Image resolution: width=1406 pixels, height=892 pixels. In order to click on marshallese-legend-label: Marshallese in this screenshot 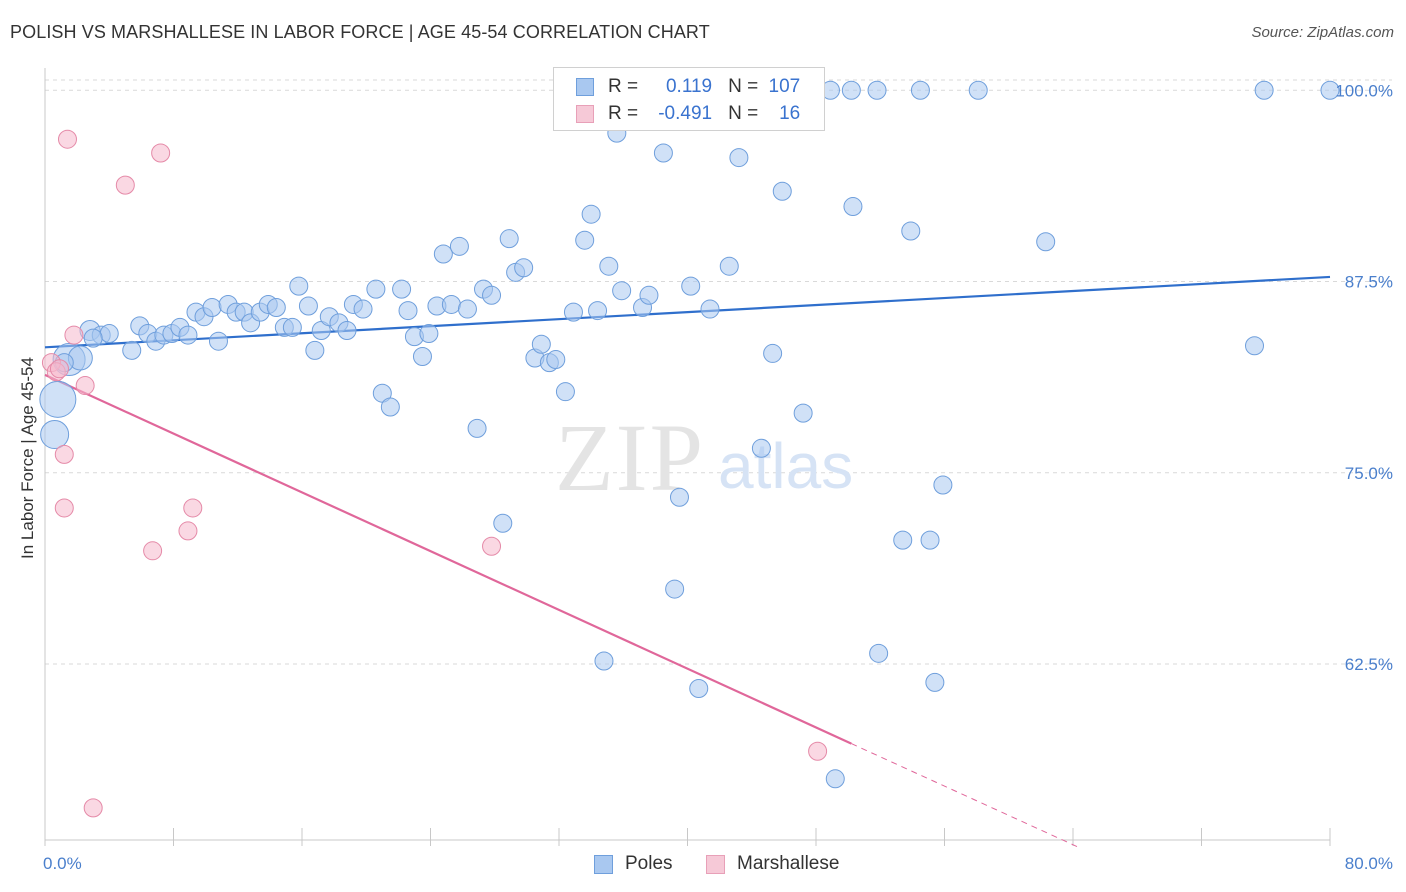, I will do `click(788, 863)`.